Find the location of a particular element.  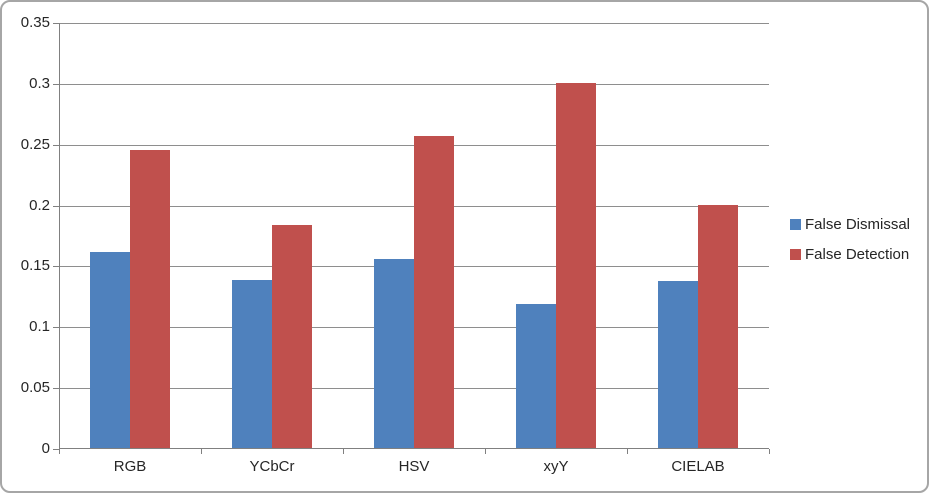

y-tick-label: 0.15 is located at coordinates (35, 265).